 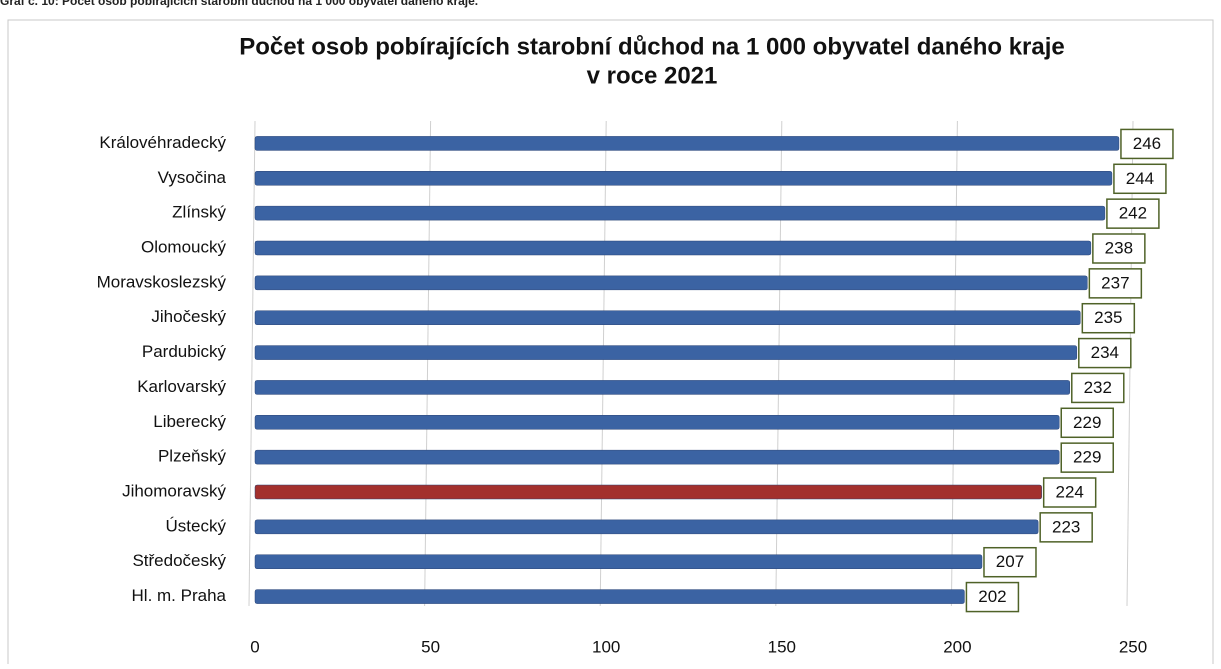 I want to click on value-label: 234, so click(x=1105, y=352).